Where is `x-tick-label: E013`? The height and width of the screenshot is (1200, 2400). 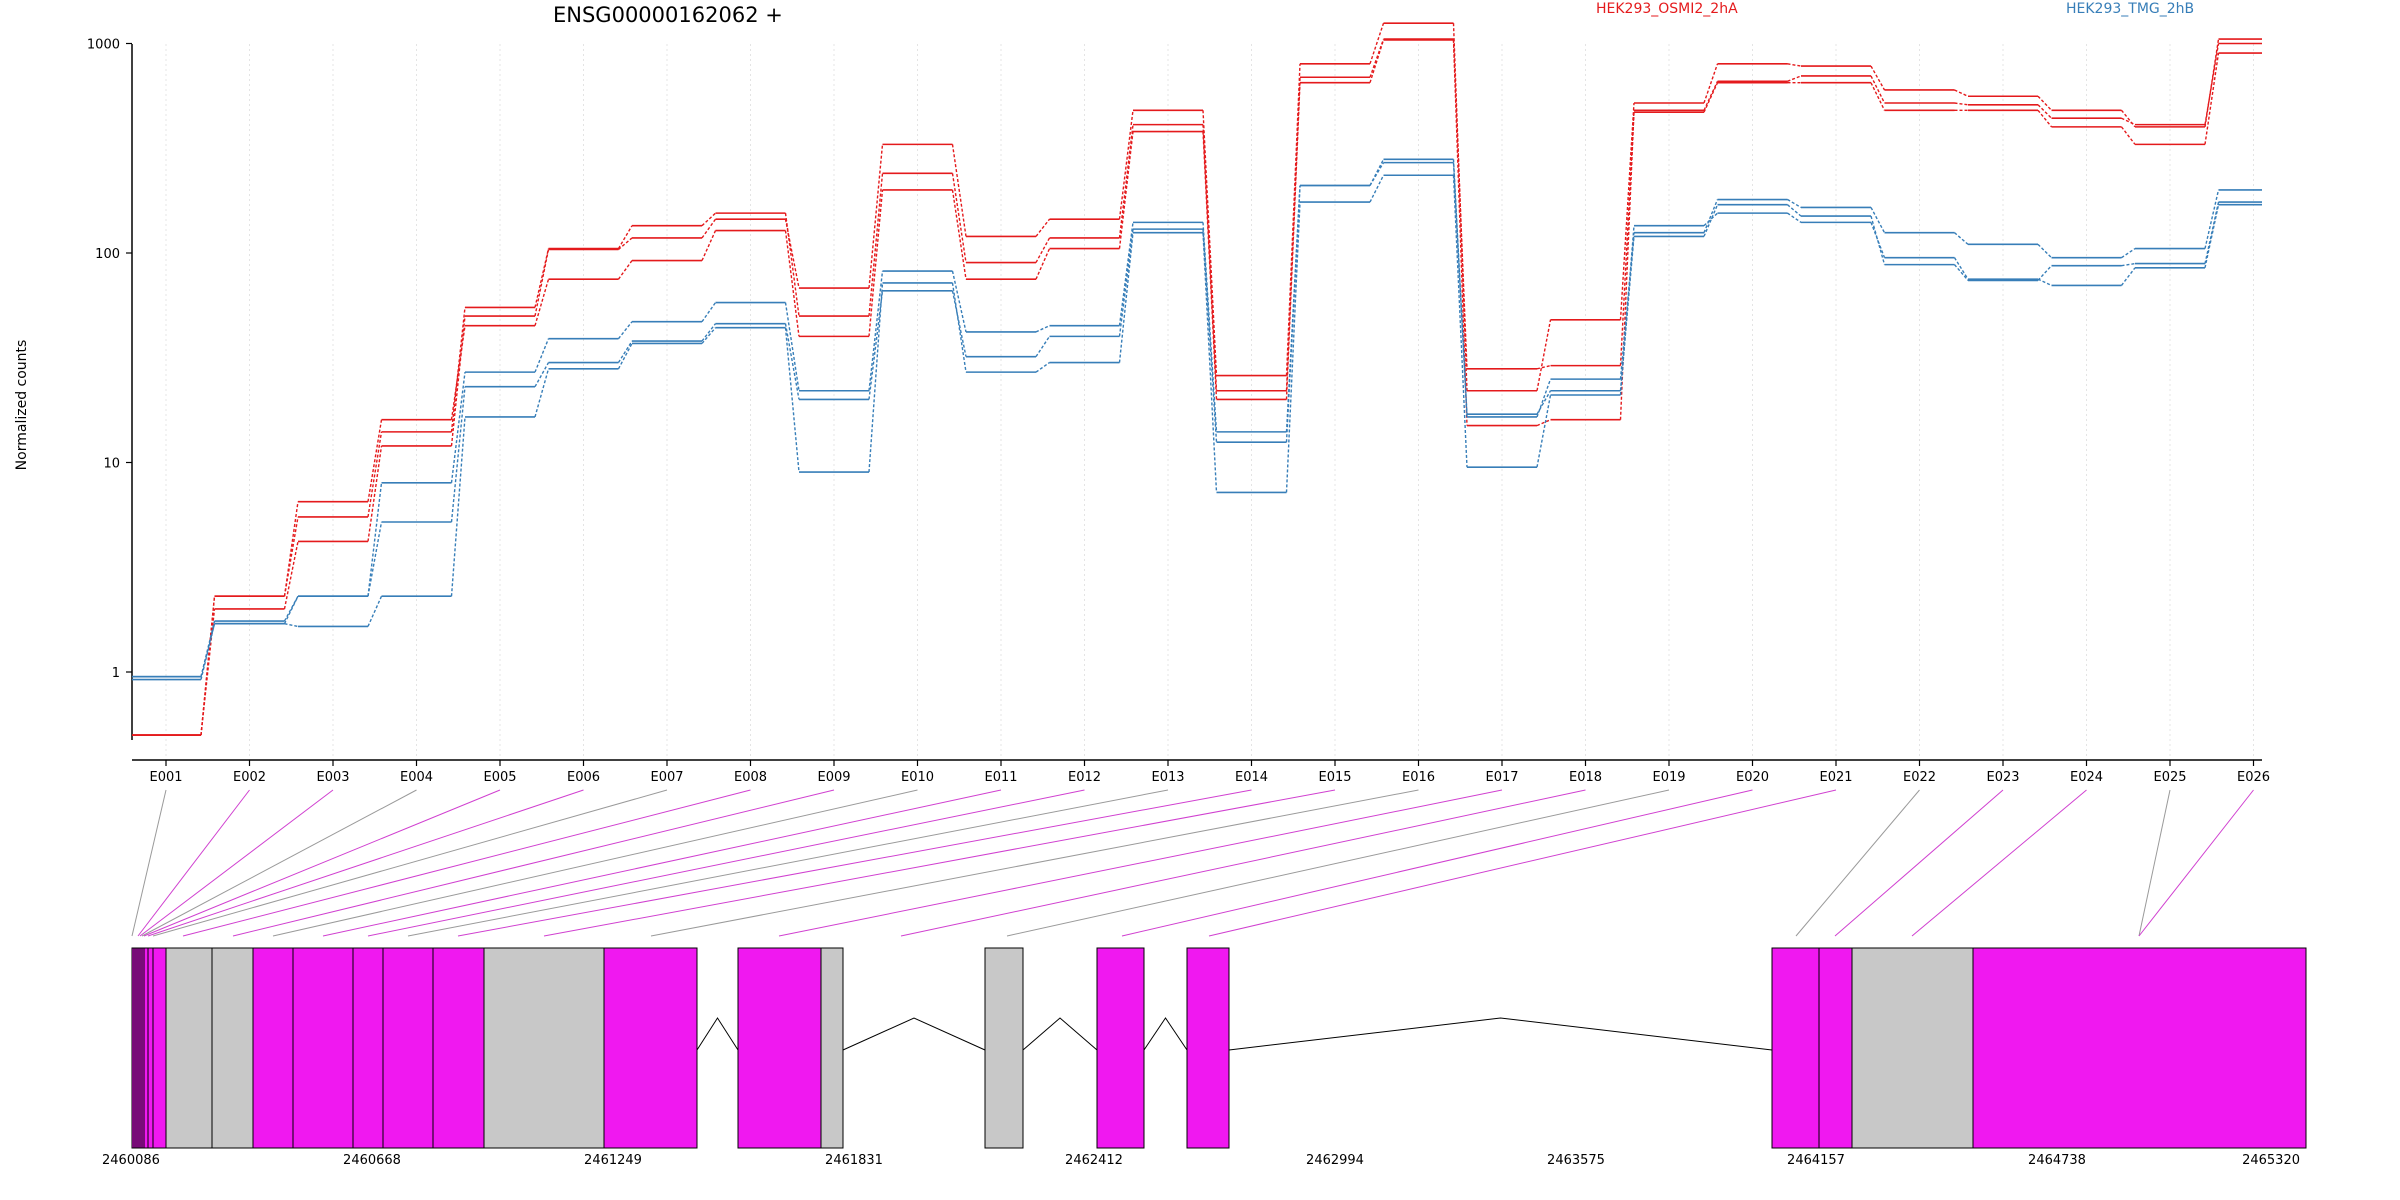
x-tick-label: E013 is located at coordinates (1167, 777).